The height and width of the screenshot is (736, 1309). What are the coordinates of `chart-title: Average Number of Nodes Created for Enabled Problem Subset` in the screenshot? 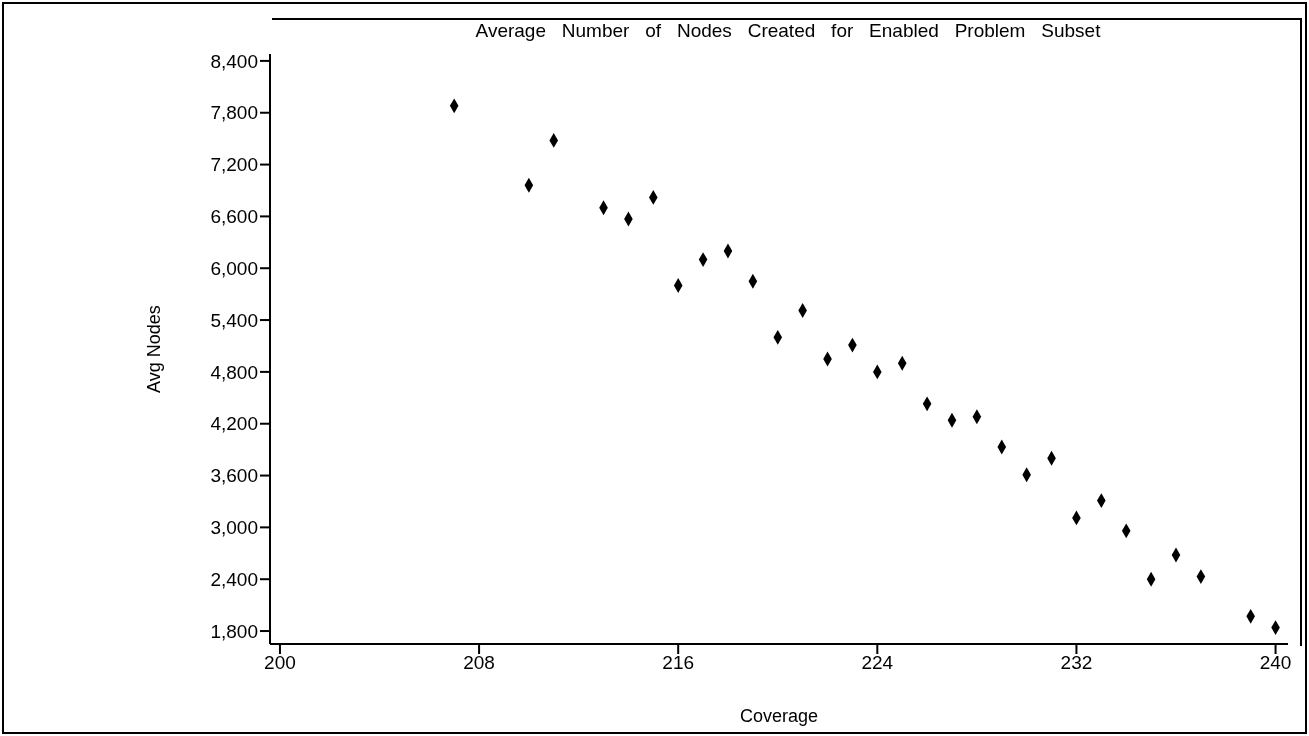 It's located at (788, 31).